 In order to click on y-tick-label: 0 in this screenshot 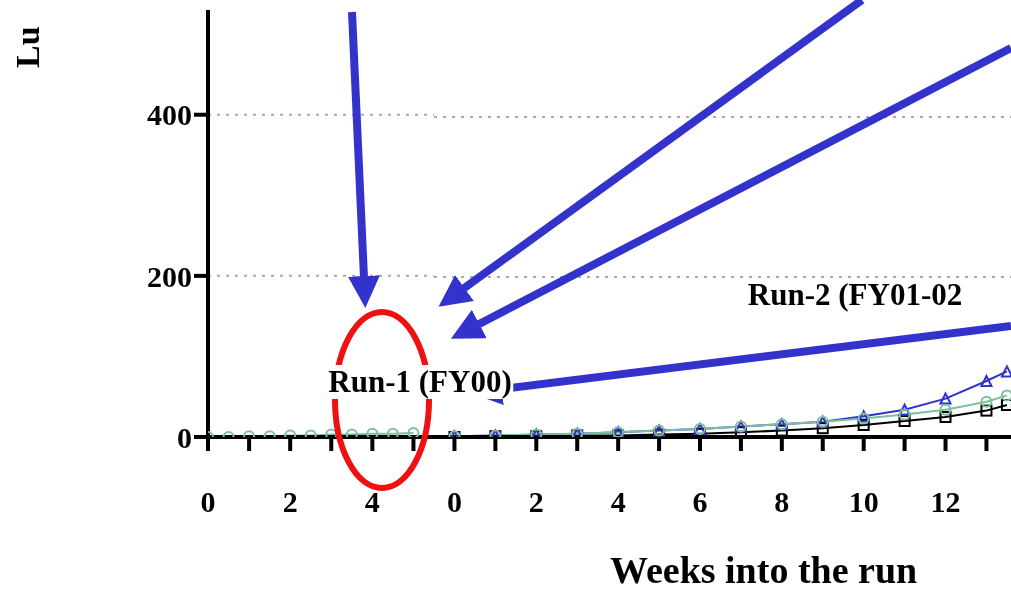, I will do `click(184, 437)`.